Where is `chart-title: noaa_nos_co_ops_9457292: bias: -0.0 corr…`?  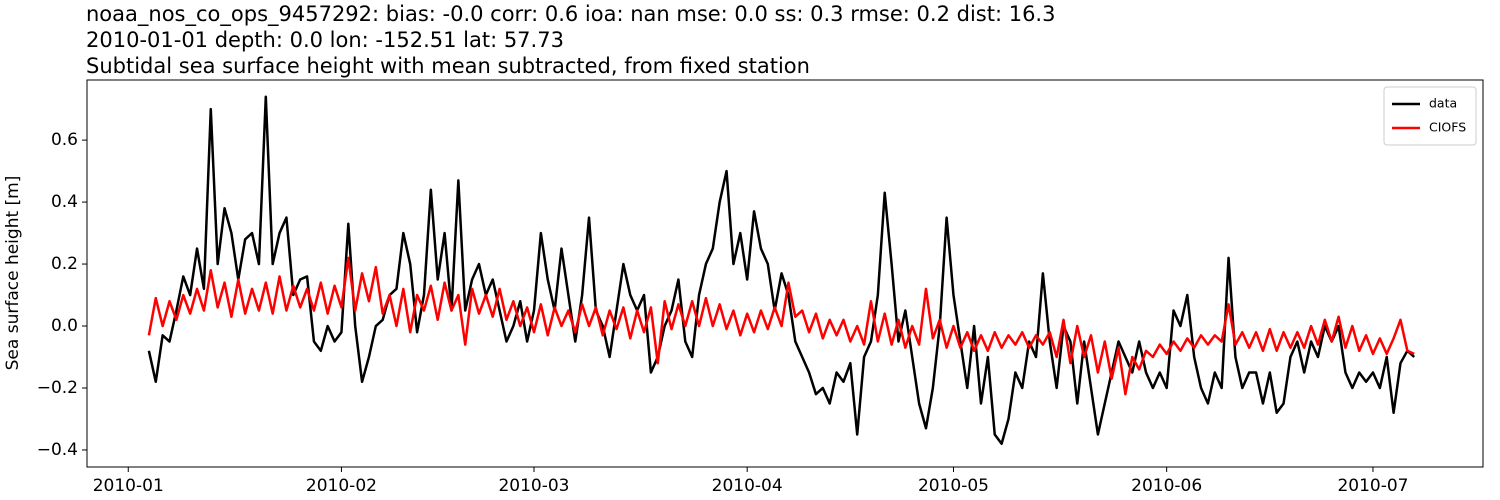 chart-title: noaa_nos_co_ops_9457292: bias: -0.0 corr… is located at coordinates (570, 14).